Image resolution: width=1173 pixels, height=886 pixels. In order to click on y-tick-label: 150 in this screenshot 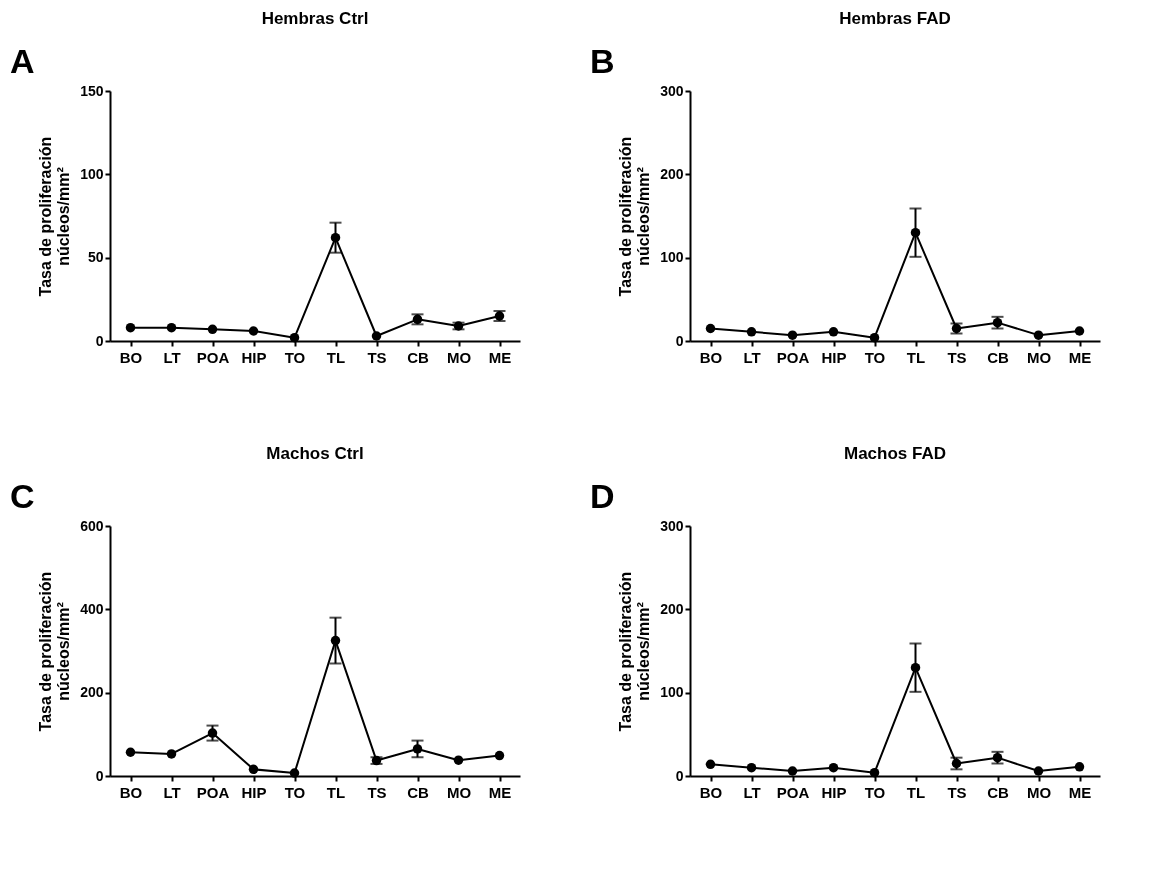, I will do `click(92, 90)`.